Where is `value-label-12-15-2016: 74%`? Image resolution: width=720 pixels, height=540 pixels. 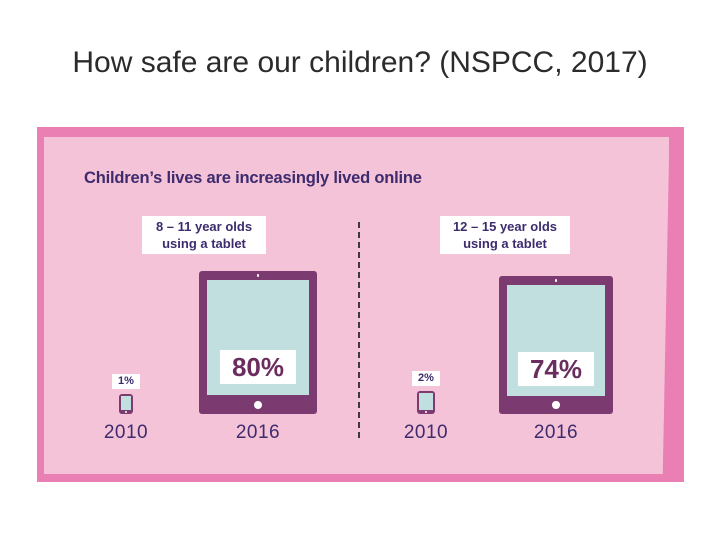 value-label-12-15-2016: 74% is located at coordinates (556, 369).